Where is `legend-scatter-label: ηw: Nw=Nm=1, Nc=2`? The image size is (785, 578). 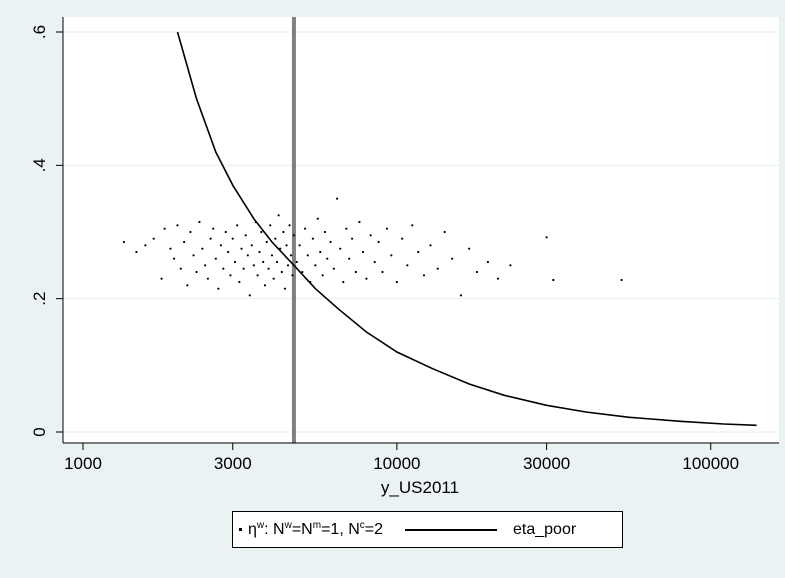
legend-scatter-label: ηw: Nw=Nm=1, Nc=2 is located at coordinates (316, 529).